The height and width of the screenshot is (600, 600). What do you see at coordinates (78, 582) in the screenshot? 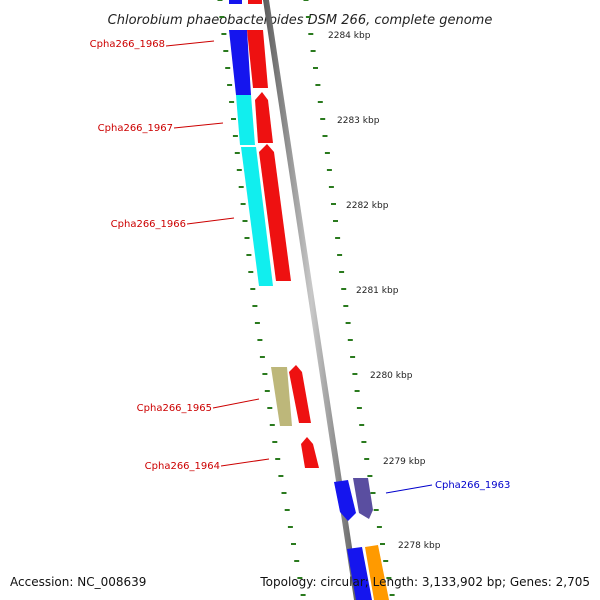
I see `accession-text: Accession: NC_008639` at bounding box center [78, 582].